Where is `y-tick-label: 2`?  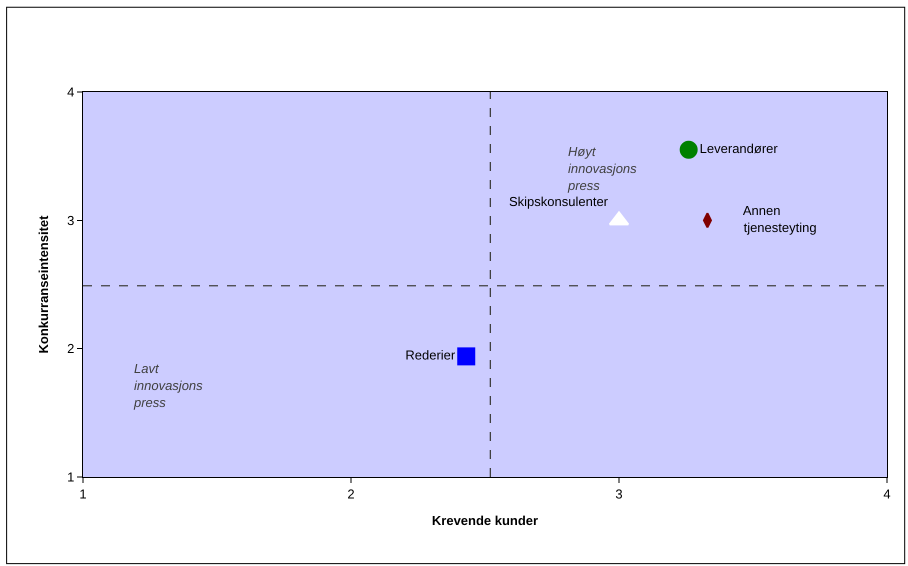
y-tick-label: 2 is located at coordinates (70, 348).